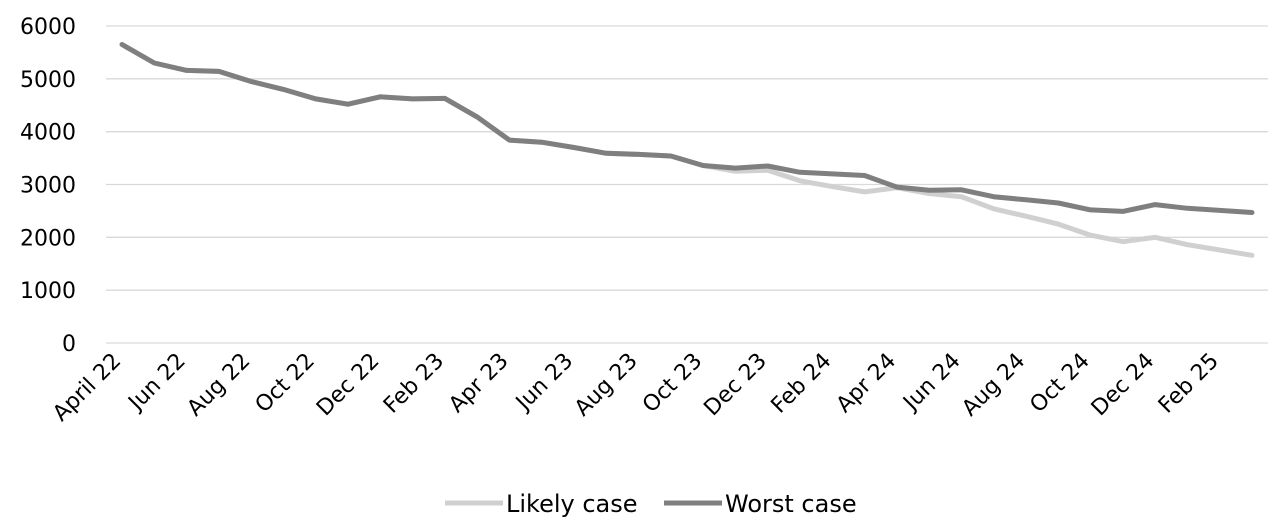  Describe the element at coordinates (48, 291) in the screenshot. I see `y-tick-label: 1000` at that location.